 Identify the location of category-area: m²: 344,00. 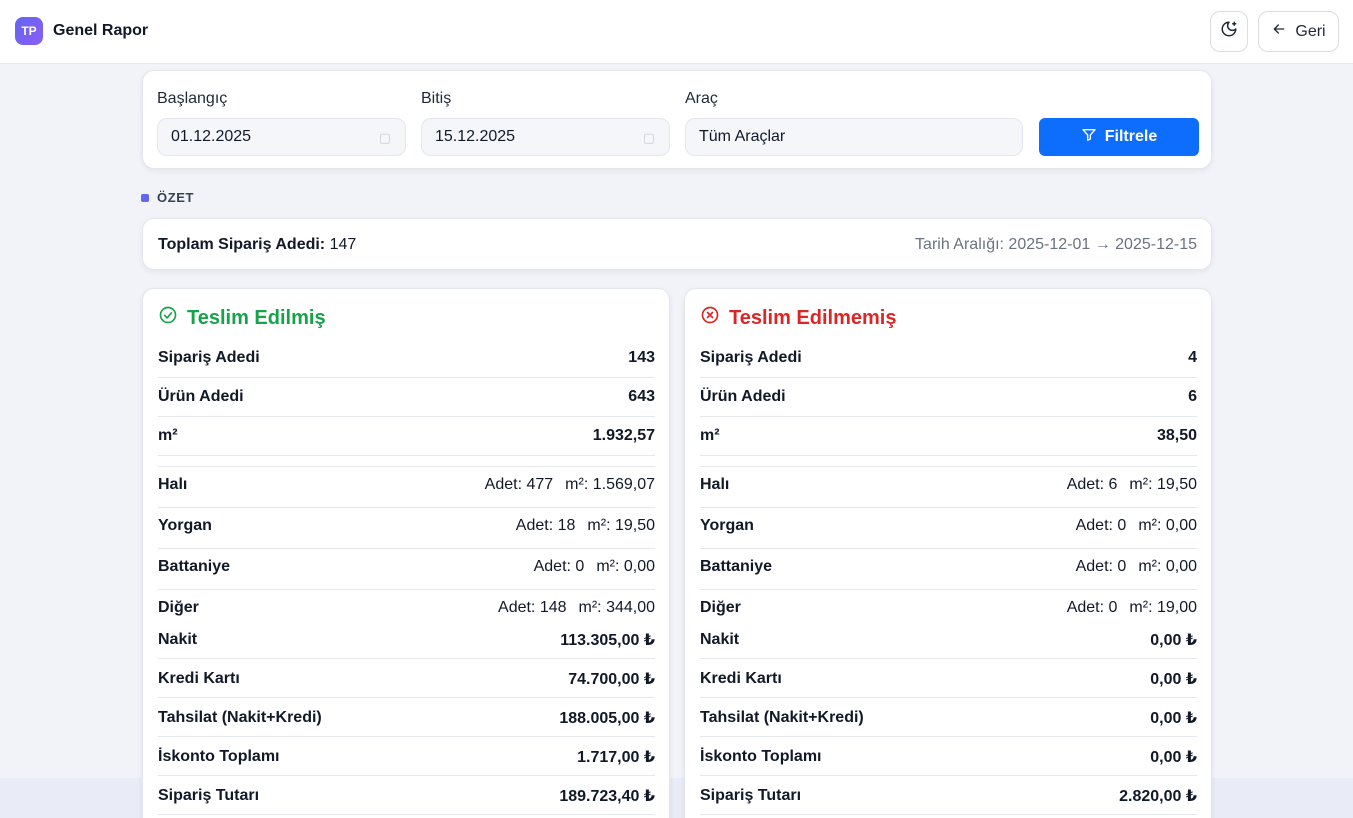
(616, 607).